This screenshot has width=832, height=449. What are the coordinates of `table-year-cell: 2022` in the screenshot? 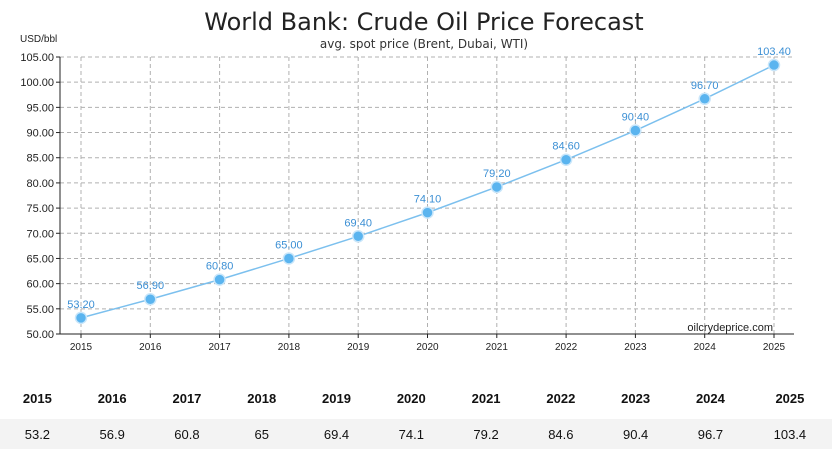 It's located at (561, 398).